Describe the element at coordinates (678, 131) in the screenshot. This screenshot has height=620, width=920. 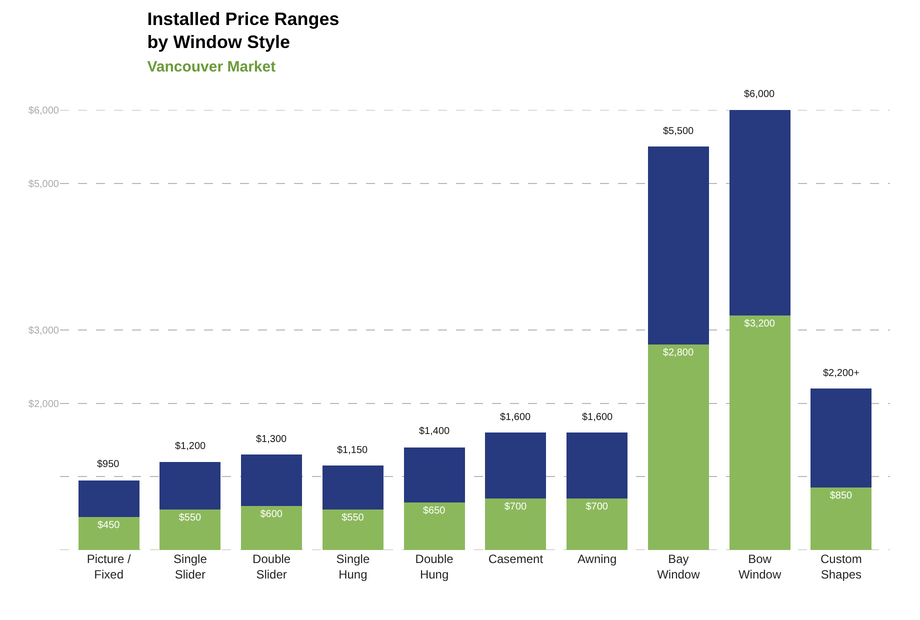
I see `total-label: $5,500` at that location.